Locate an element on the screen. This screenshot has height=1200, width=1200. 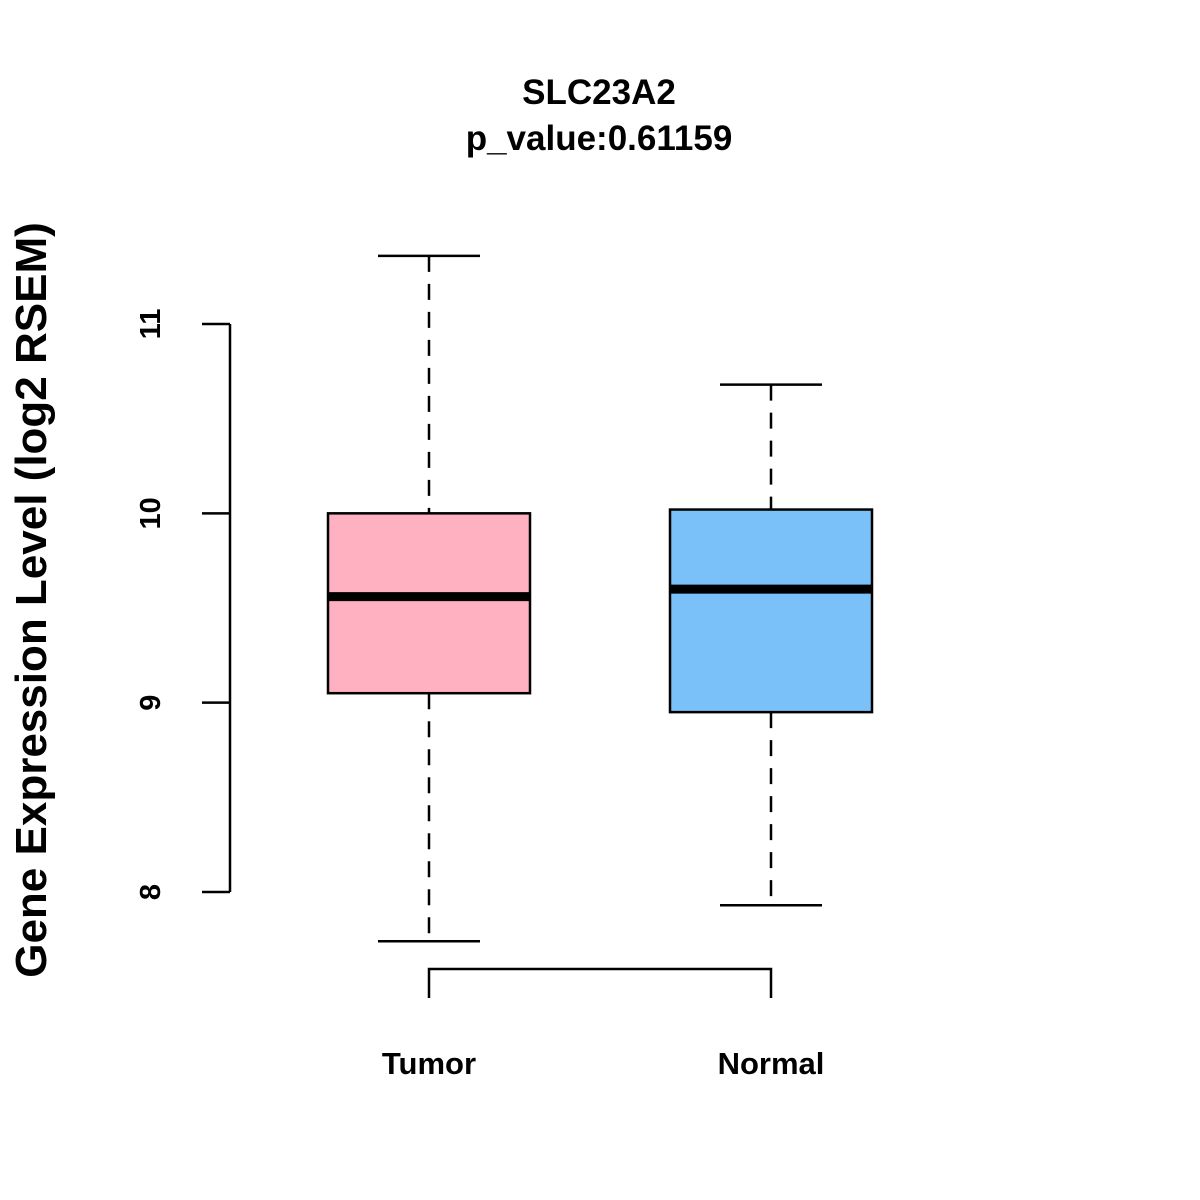
box-normal is located at coordinates (771, 645).